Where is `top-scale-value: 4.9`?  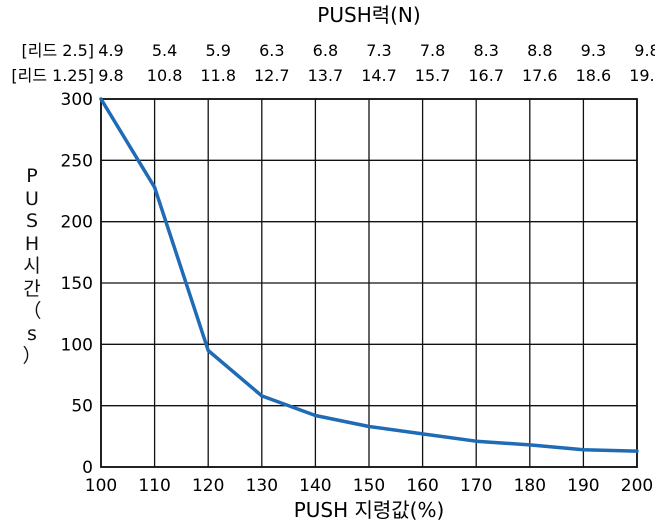 top-scale-value: 4.9 is located at coordinates (110, 50).